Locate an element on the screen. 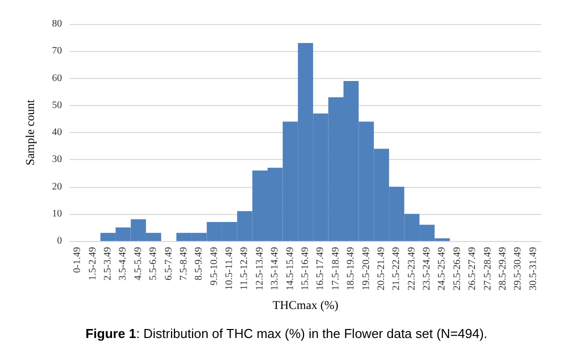  x-tick-label: 0-1.49 is located at coordinates (78, 260).